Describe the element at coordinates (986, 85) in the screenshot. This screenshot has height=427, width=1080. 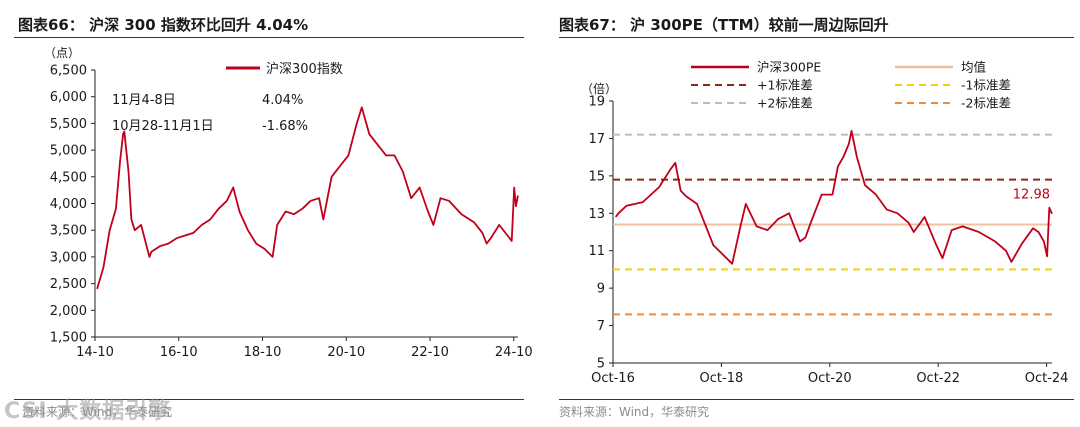
I see `legend-label: -1标准差` at that location.